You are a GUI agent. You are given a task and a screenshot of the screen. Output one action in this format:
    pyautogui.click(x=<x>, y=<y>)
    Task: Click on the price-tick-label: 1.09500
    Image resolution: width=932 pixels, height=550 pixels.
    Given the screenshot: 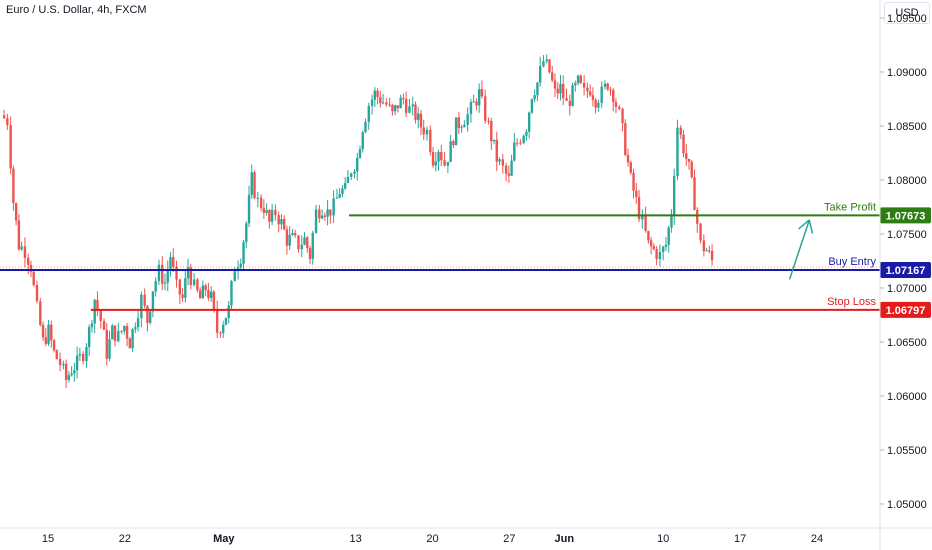 What is the action you would take?
    pyautogui.click(x=907, y=19)
    